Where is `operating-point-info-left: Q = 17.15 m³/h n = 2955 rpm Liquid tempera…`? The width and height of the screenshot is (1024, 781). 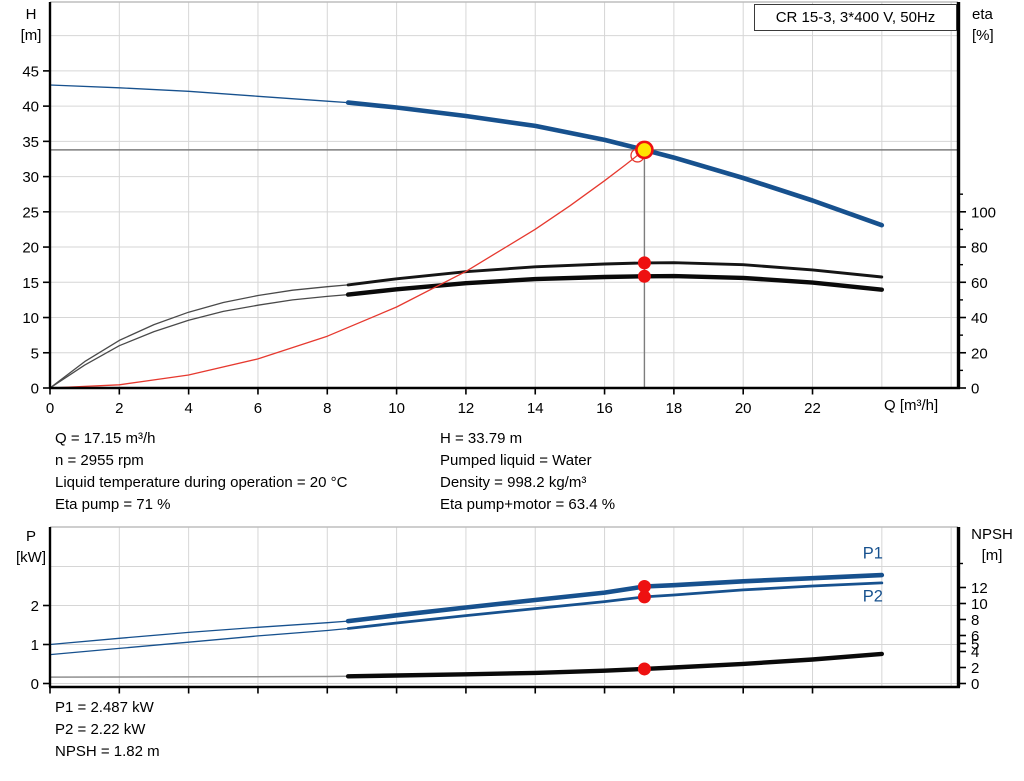 operating-point-info-left: Q = 17.15 m³/h n = 2955 rpm Liquid tempera… is located at coordinates (201, 472).